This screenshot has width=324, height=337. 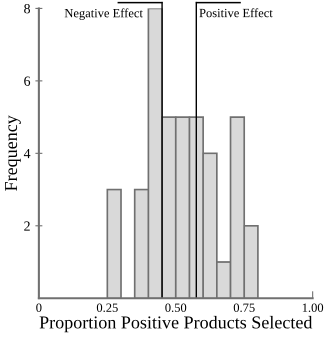 What do you see at coordinates (39, 307) in the screenshot?
I see `x-tick-label: 0` at bounding box center [39, 307].